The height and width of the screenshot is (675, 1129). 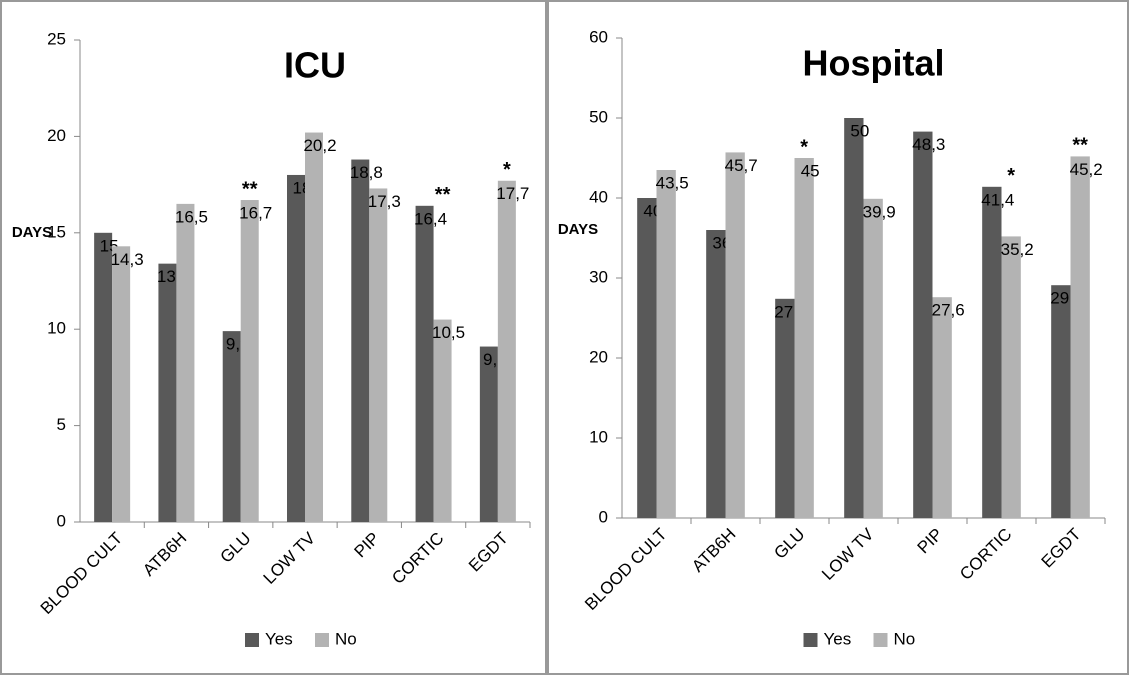 What do you see at coordinates (430, 218) in the screenshot?
I see `value-label: 16,4` at bounding box center [430, 218].